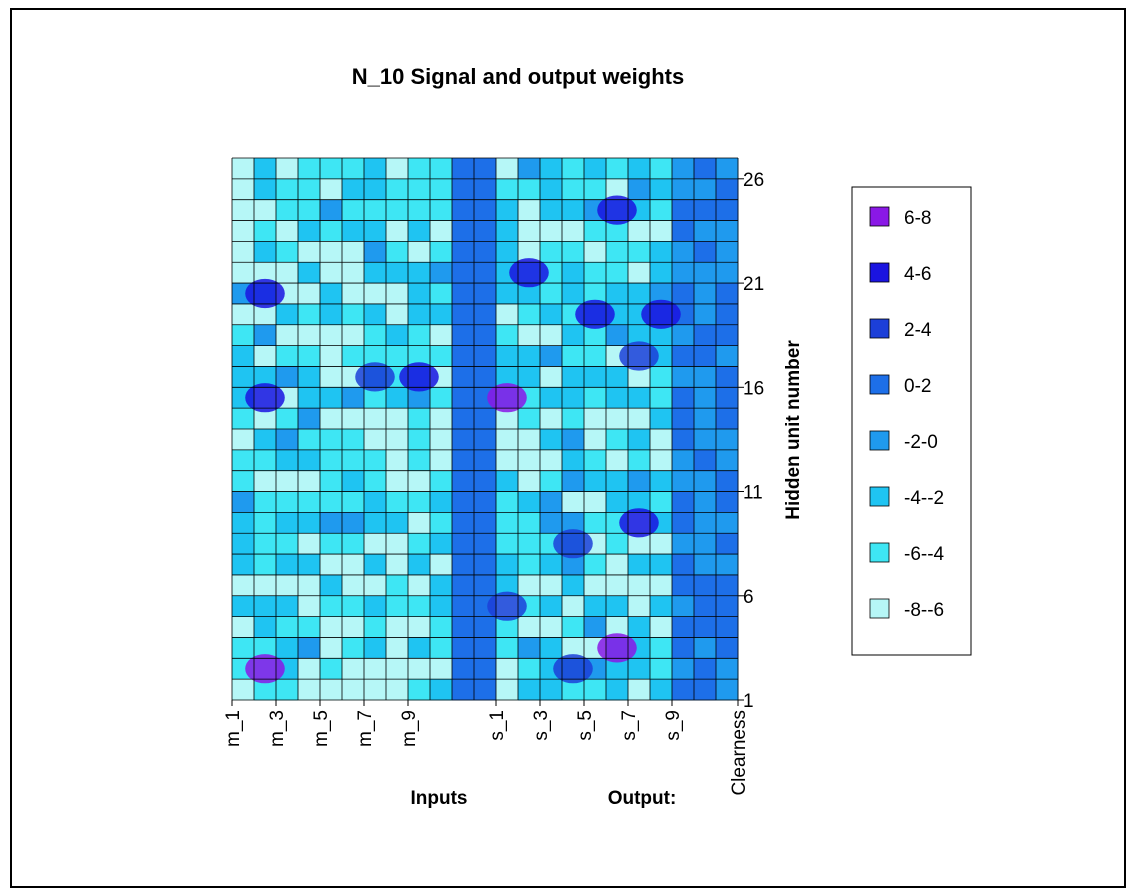 Image resolution: width=1133 pixels, height=888 pixels. I want to click on x-tick-label: Clearness, so click(739, 753).